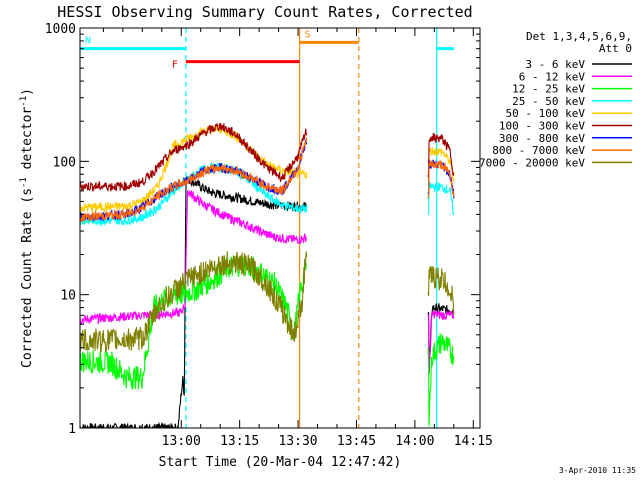 The width and height of the screenshot is (640, 480). I want to click on x-tick-label-0: 13:00, so click(181, 441).